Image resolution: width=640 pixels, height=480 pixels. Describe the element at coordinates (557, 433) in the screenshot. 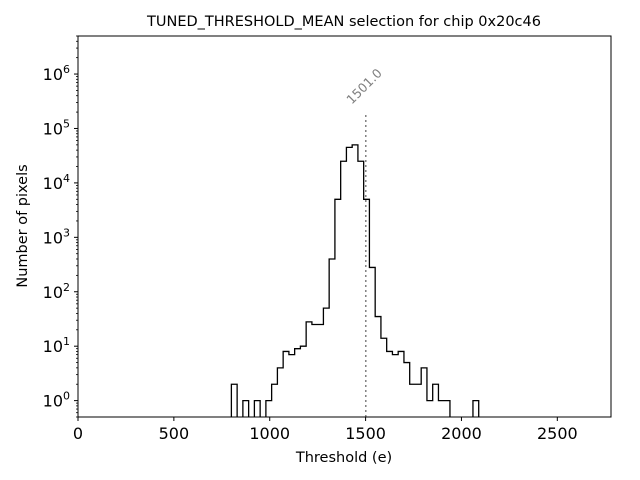

I see `x-tick-label: 2500` at that location.